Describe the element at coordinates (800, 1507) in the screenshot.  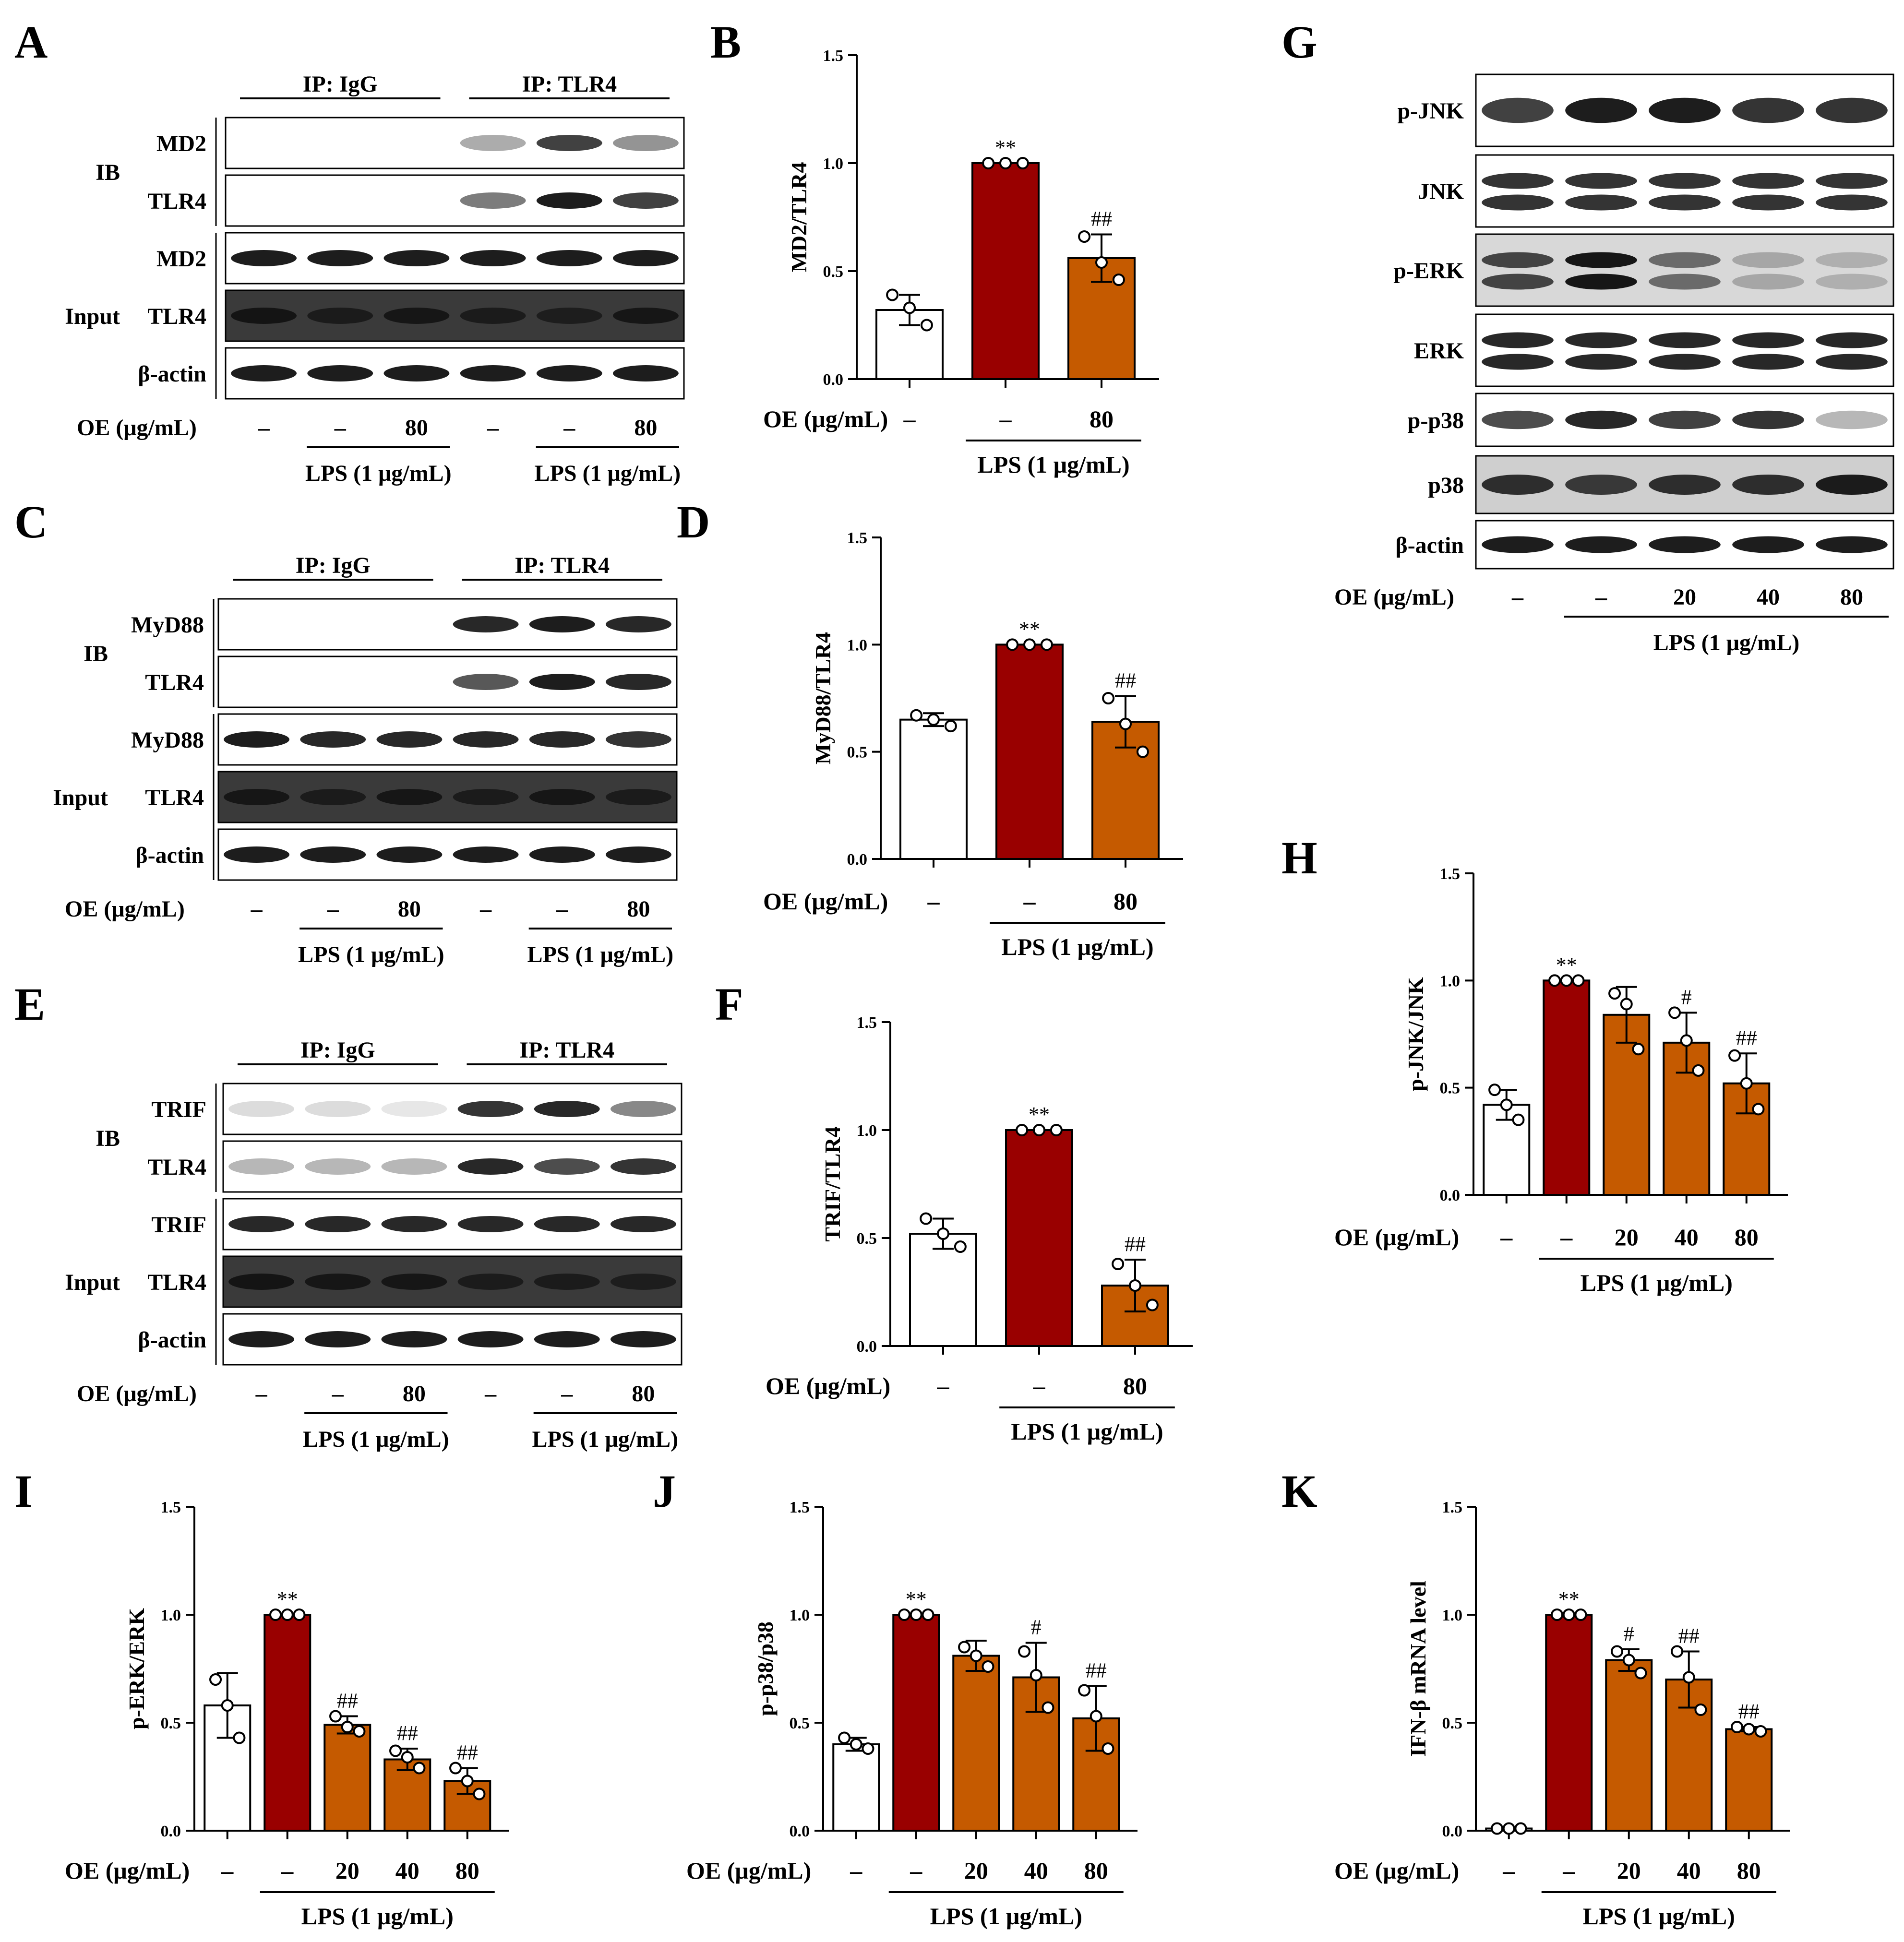
I see `y-tick-label: 1.5` at that location.